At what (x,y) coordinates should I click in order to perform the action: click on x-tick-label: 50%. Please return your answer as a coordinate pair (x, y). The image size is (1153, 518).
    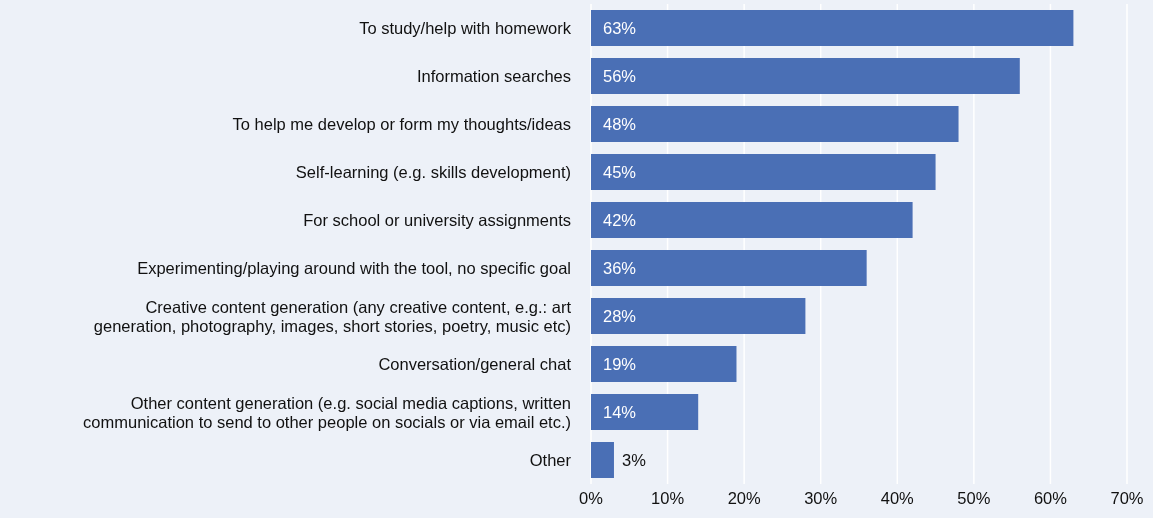
    Looking at the image, I should click on (974, 497).